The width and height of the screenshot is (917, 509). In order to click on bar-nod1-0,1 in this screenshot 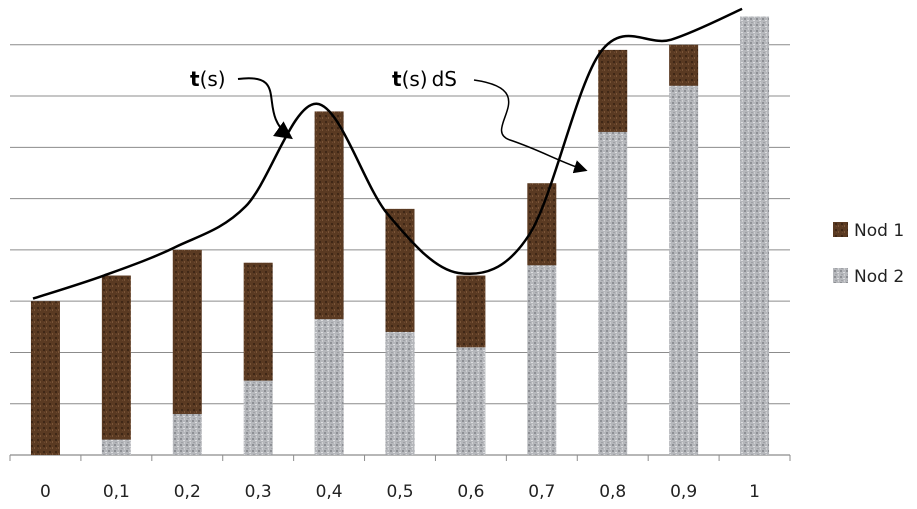, I will do `click(116, 357)`.